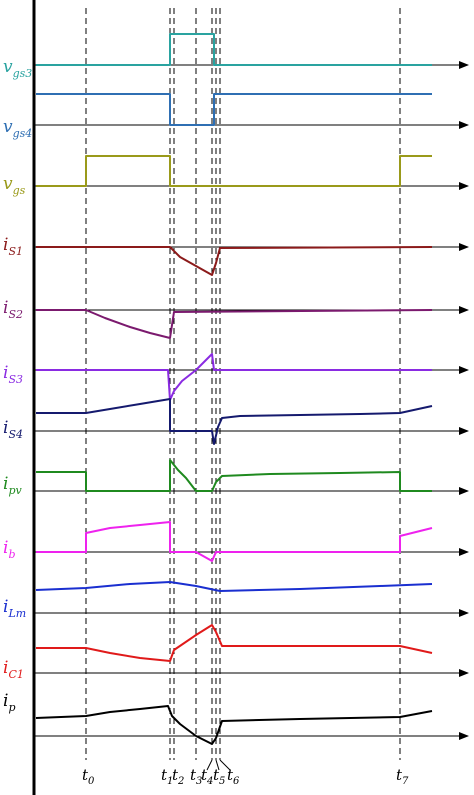  Describe the element at coordinates (13, 309) in the screenshot. I see `label-iS2: iS2` at that location.